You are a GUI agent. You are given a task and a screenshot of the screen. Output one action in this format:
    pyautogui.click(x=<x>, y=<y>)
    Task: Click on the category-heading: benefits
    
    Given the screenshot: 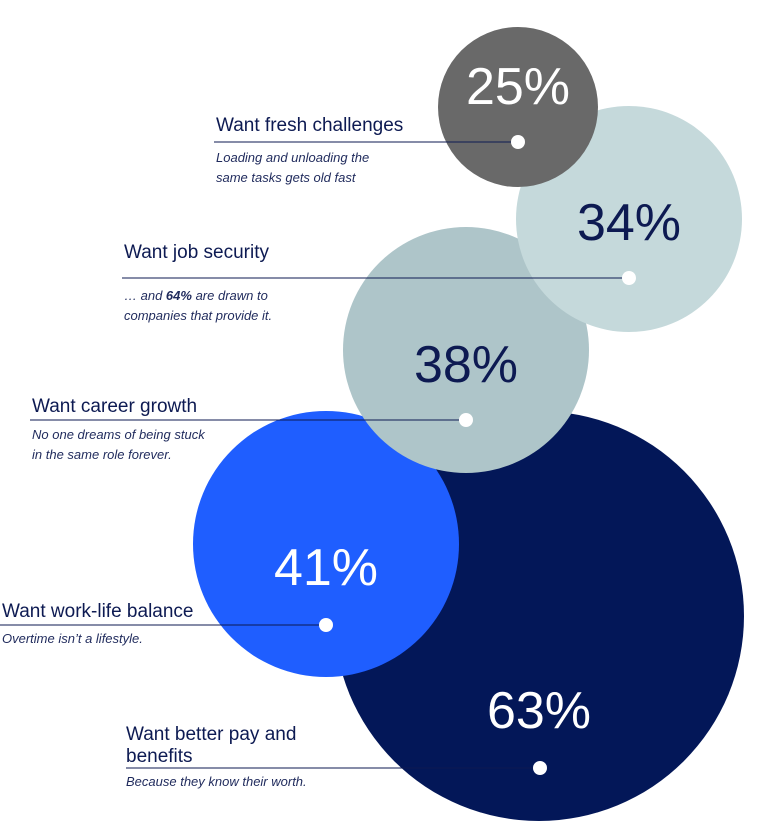 What is the action you would take?
    pyautogui.click(x=159, y=756)
    